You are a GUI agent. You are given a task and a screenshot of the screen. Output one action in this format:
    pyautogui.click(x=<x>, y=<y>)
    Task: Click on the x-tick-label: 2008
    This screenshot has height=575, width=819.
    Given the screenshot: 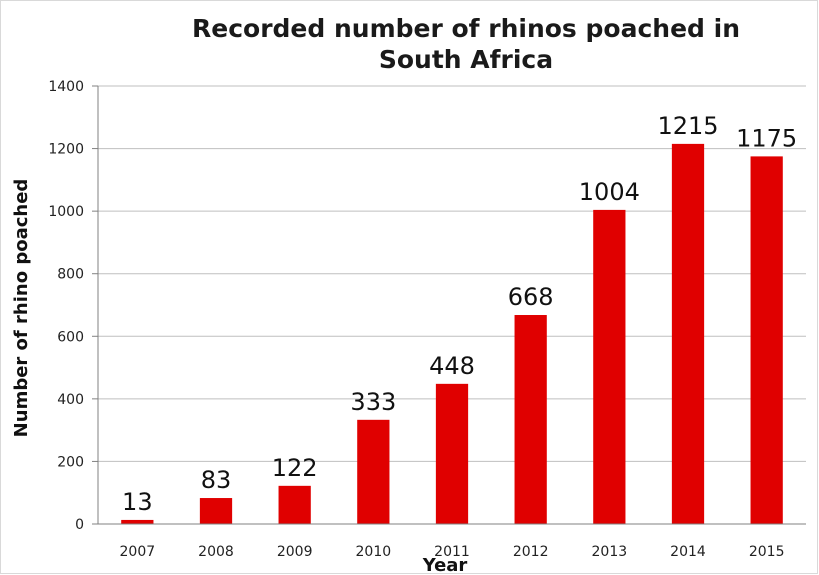 What is the action you would take?
    pyautogui.click(x=216, y=552)
    